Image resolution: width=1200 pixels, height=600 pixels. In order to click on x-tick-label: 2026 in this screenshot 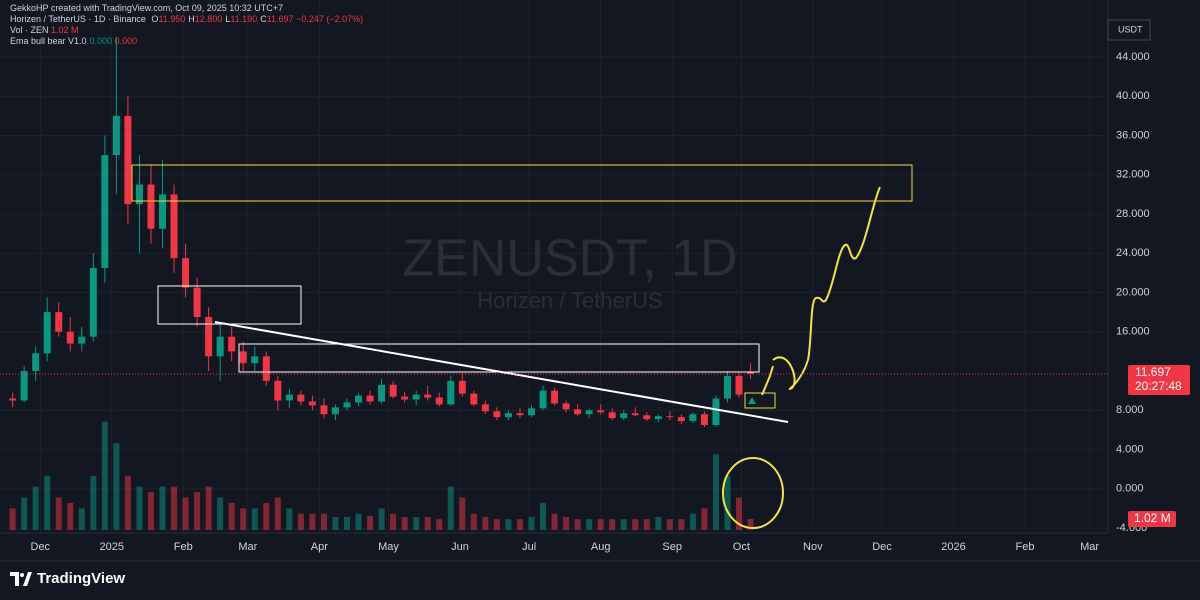, I will do `click(953, 547)`.